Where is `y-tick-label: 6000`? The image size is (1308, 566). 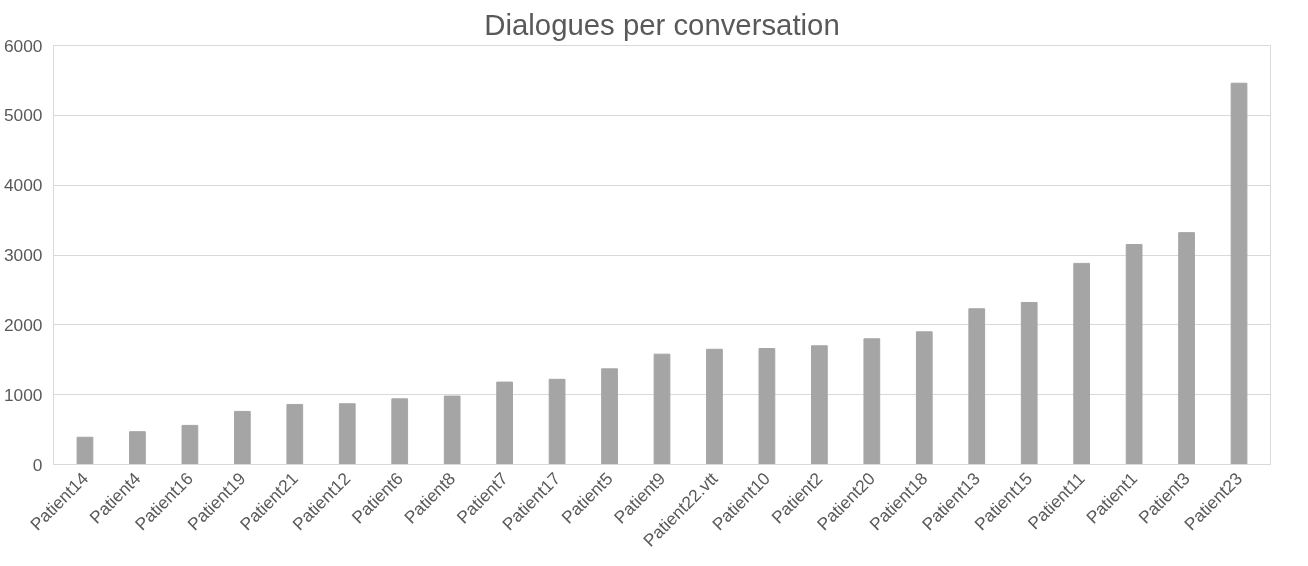
y-tick-label: 6000 is located at coordinates (23, 45).